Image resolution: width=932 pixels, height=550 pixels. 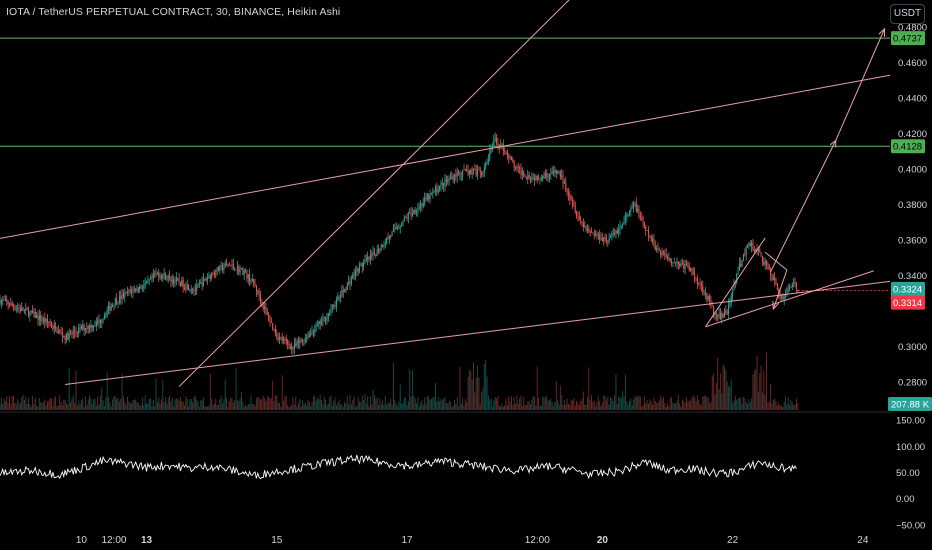 I want to click on price-tick-label: 0.3400, so click(x=912, y=276).